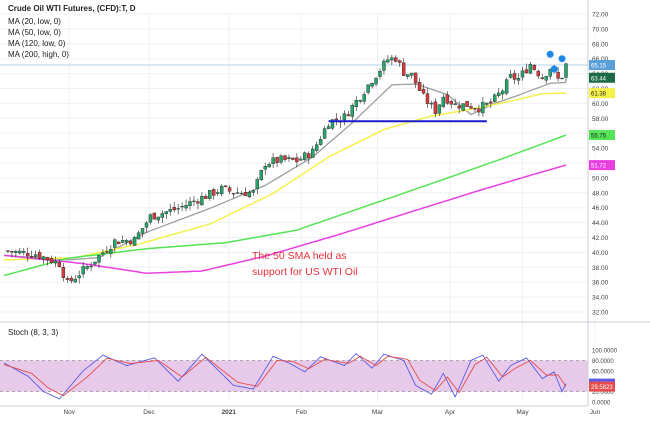 This screenshot has height=425, width=650. What do you see at coordinates (600, 178) in the screenshot?
I see `y-tick-label: 50.00` at bounding box center [600, 178].